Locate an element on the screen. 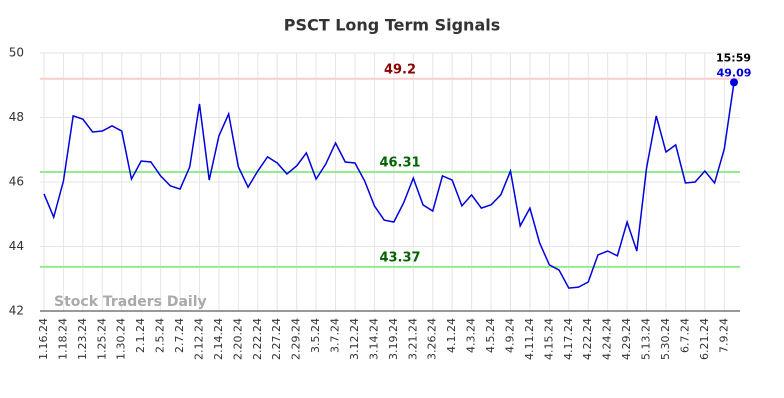 This screenshot has width=784, height=398. x-tick-label: 1.25.24 is located at coordinates (101, 339).